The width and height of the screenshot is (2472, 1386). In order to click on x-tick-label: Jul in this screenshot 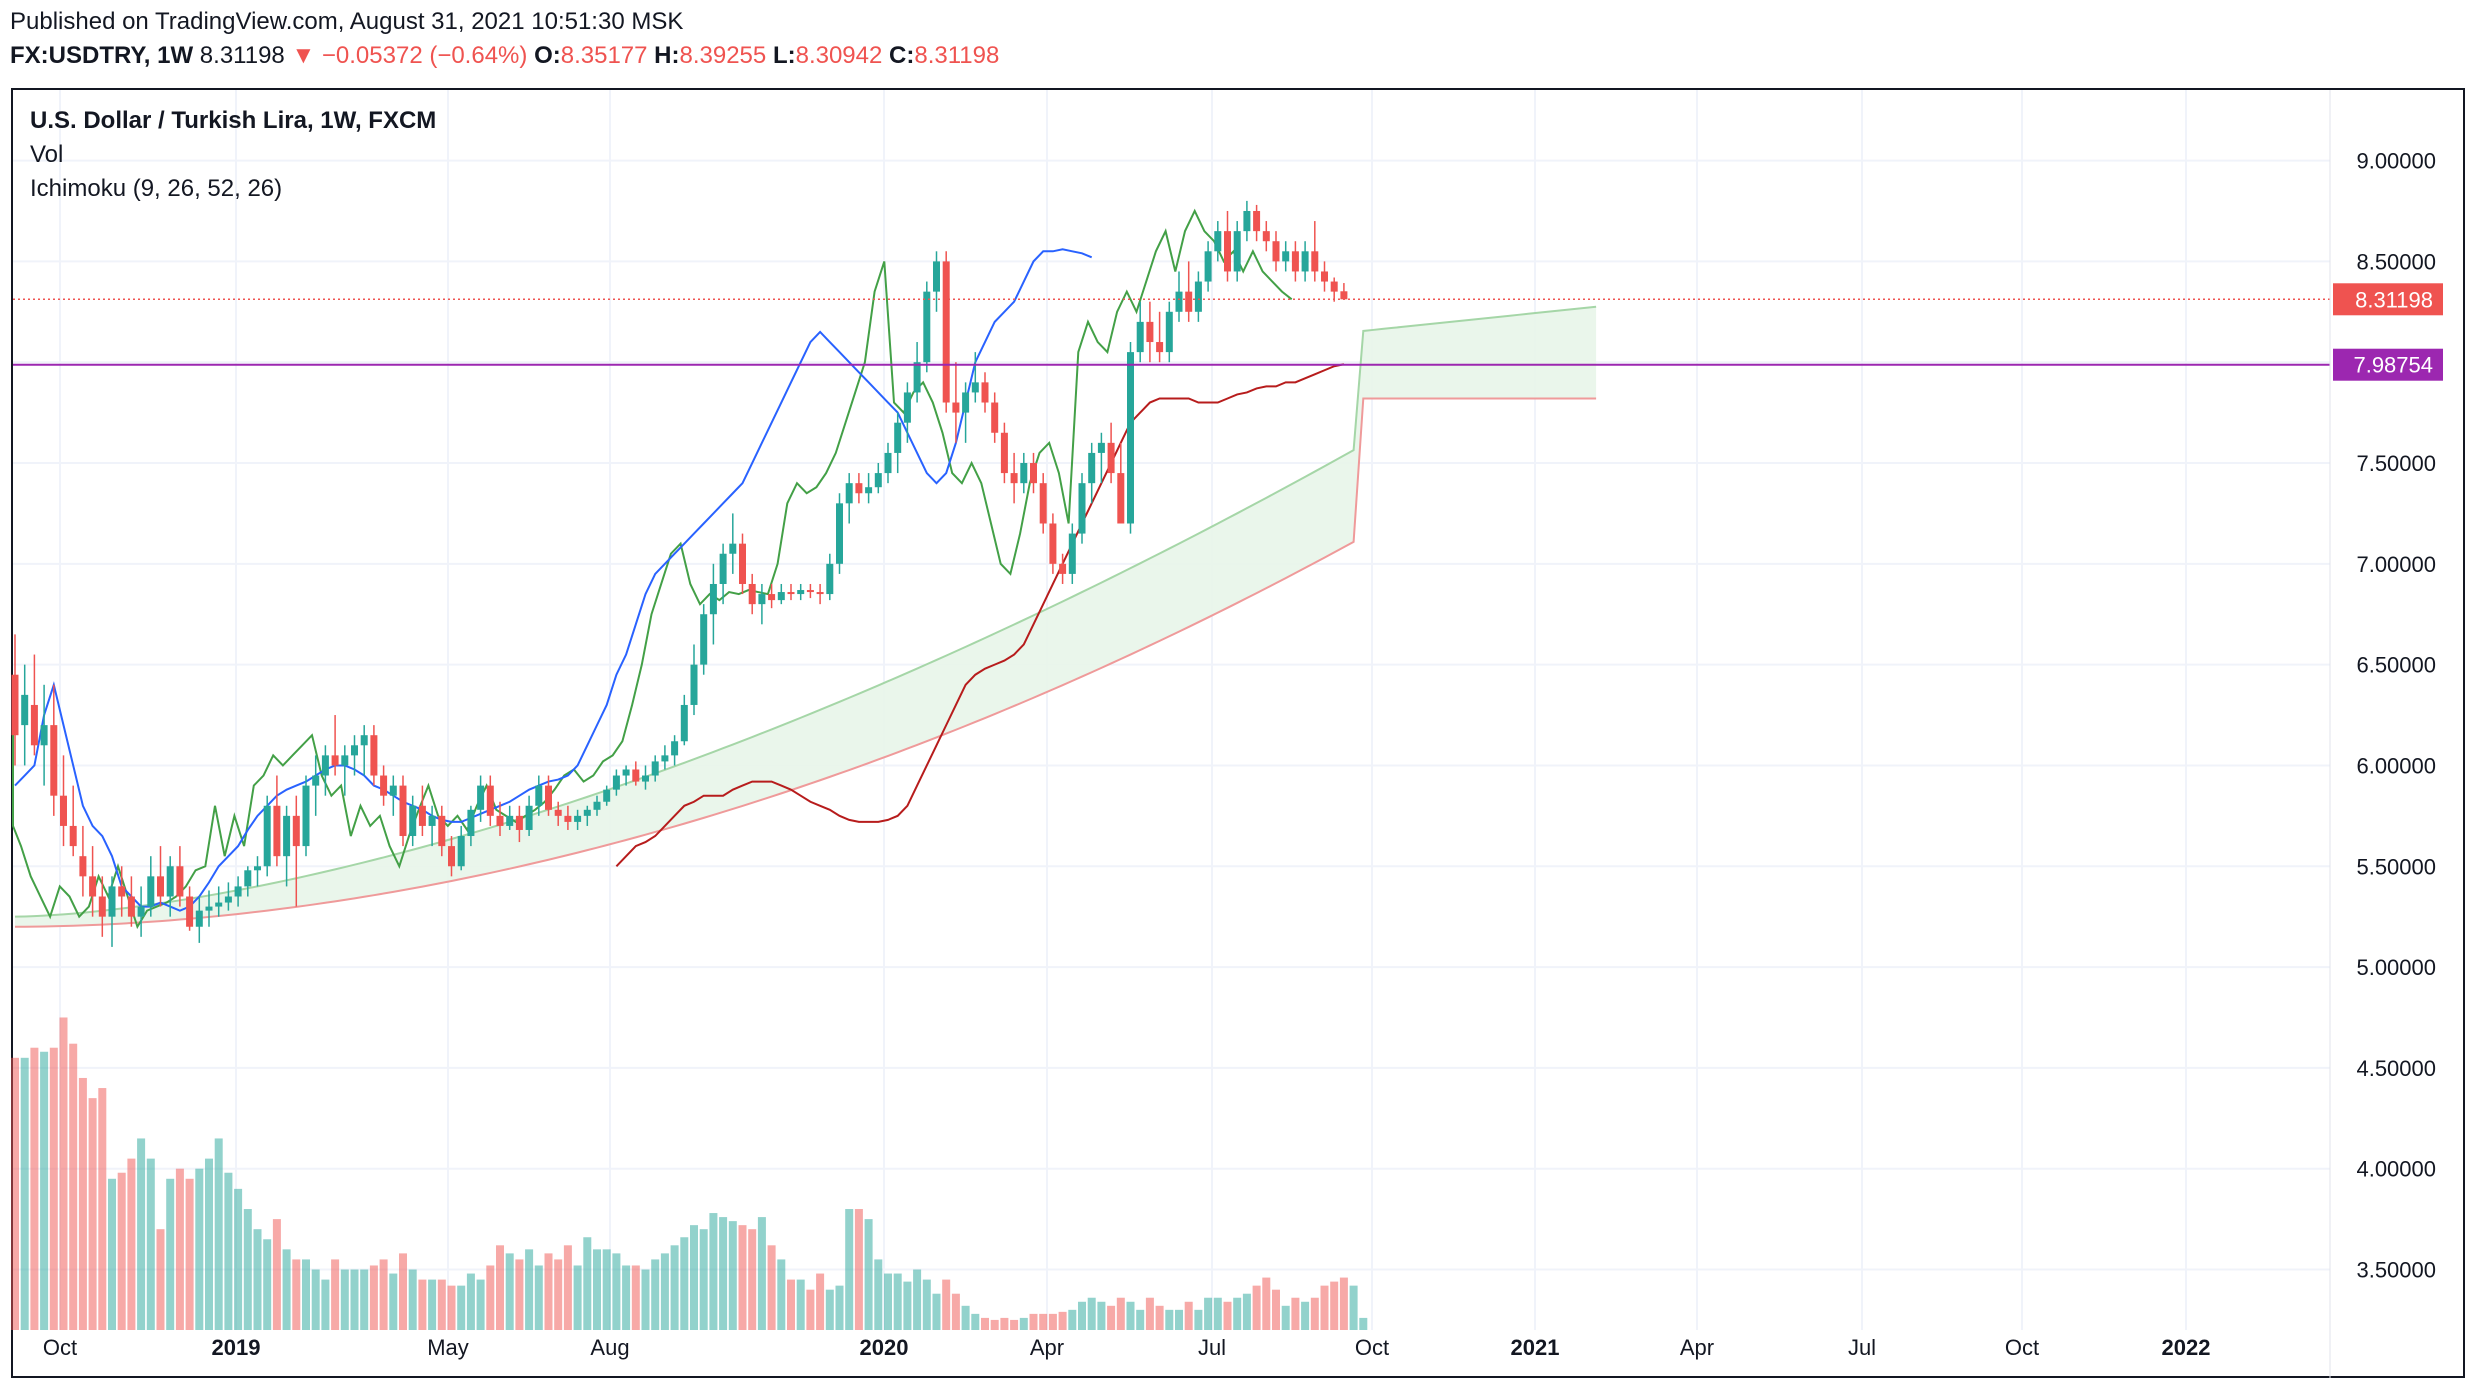, I will do `click(1212, 1347)`.